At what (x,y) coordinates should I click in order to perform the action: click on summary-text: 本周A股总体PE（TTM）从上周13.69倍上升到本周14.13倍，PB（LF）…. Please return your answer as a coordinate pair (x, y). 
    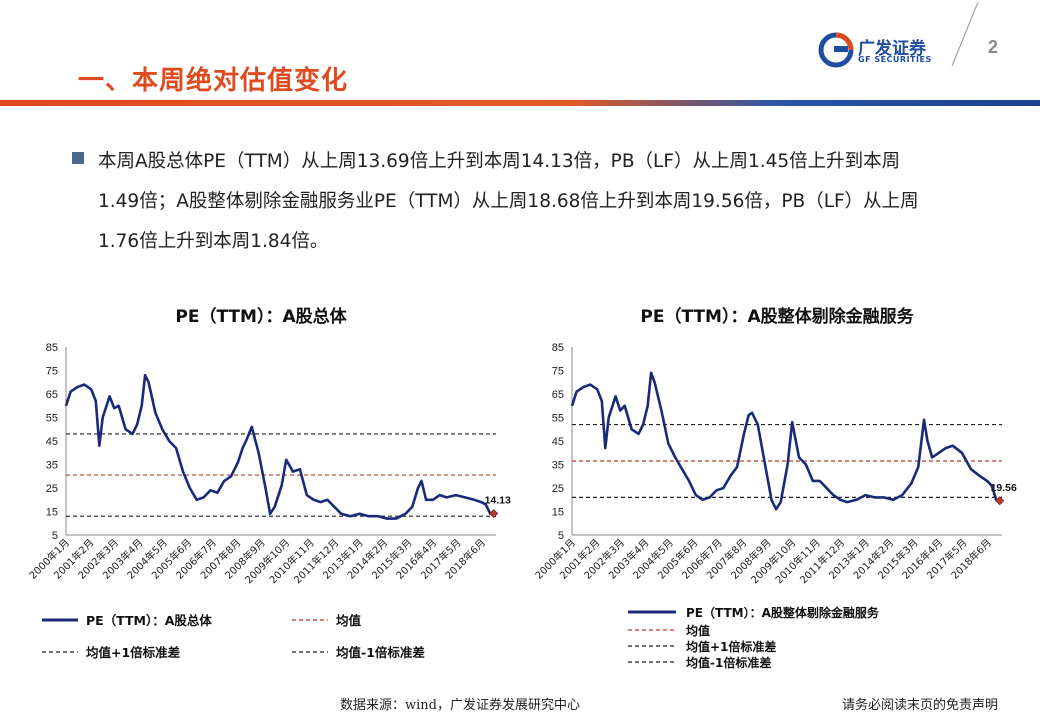
    Looking at the image, I should click on (508, 201).